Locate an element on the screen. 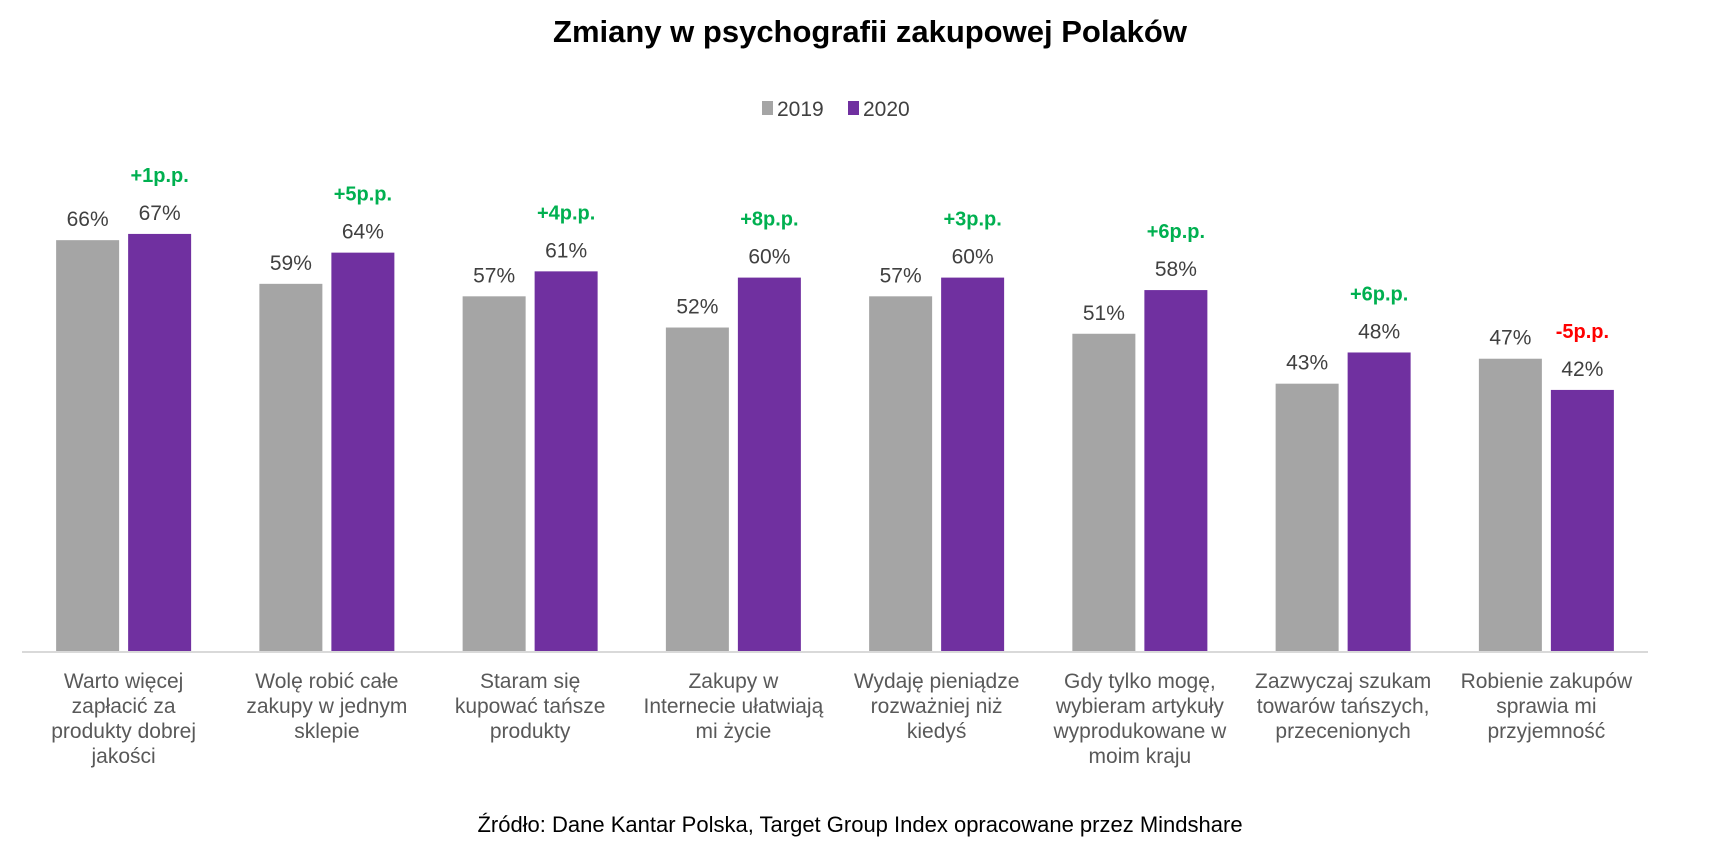 The width and height of the screenshot is (1715, 855). legend-label-2019: 2019 is located at coordinates (800, 109).